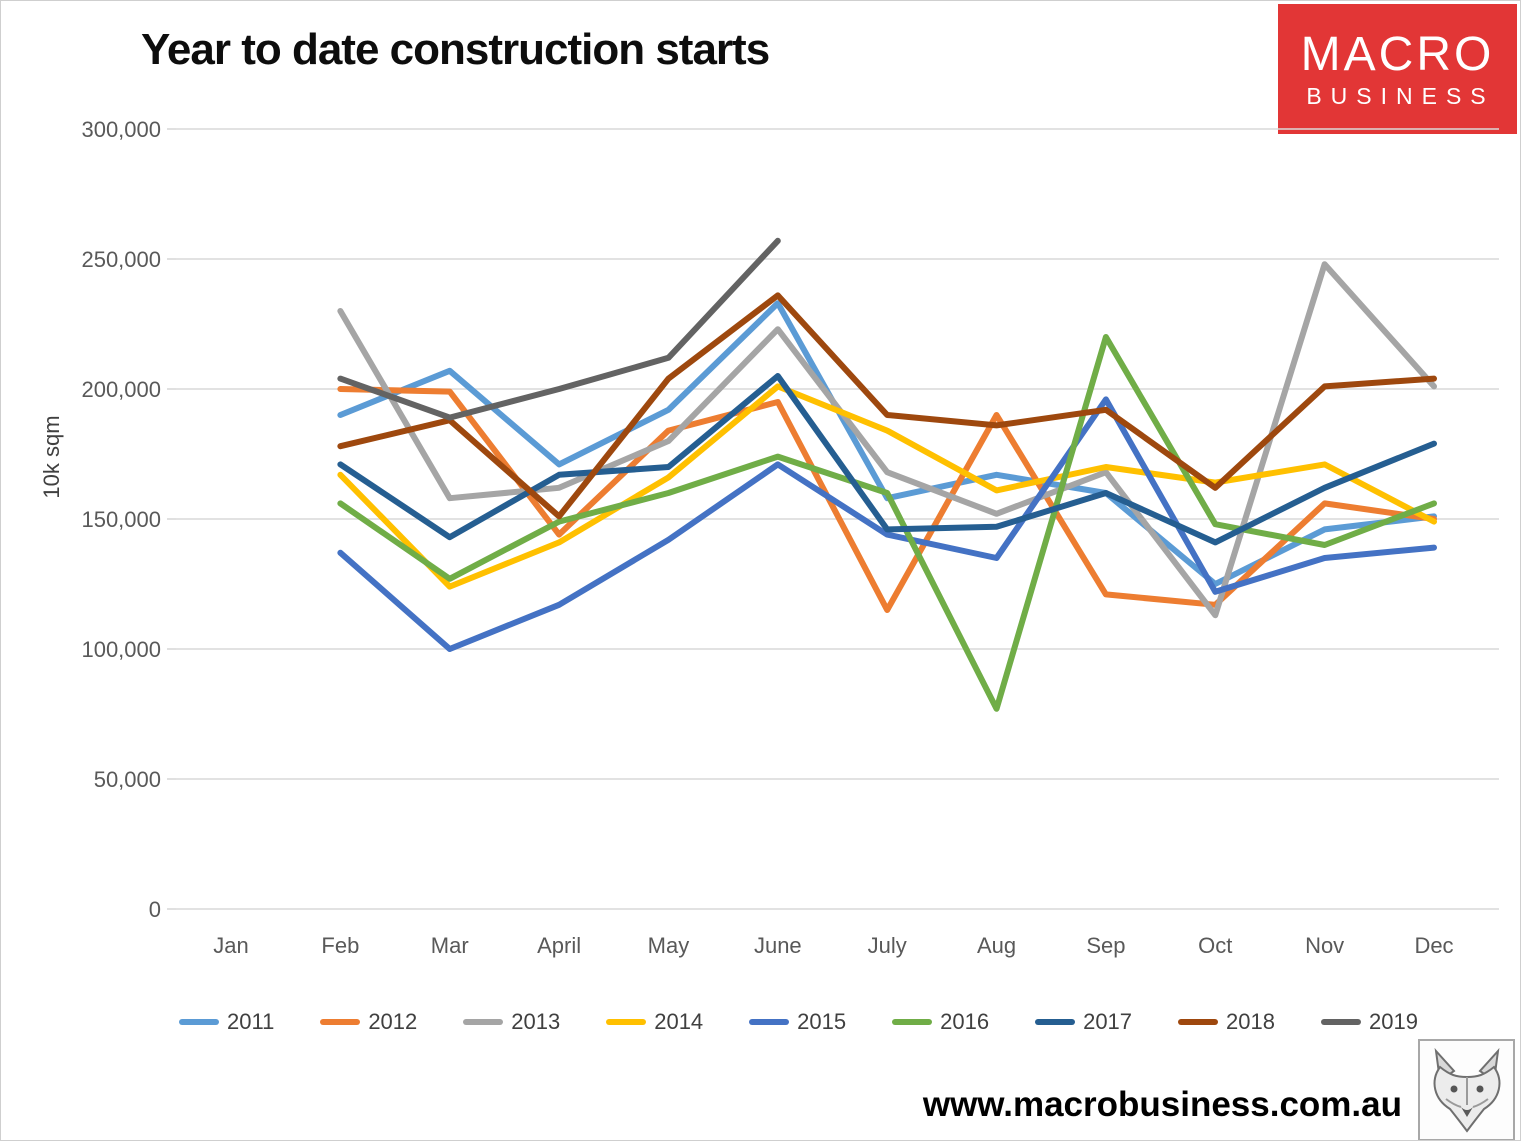 This screenshot has height=1141, width=1521. I want to click on series-line-2014, so click(887, 486).